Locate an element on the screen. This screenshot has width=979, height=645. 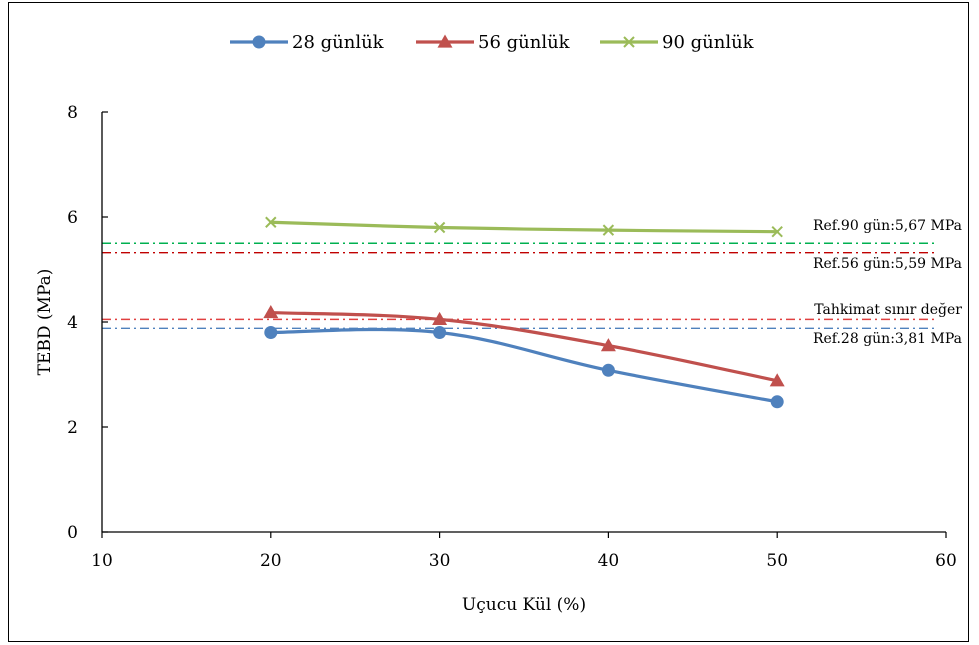
x-ticks: 10 20 30 40 50 60 is located at coordinates (524, 551).